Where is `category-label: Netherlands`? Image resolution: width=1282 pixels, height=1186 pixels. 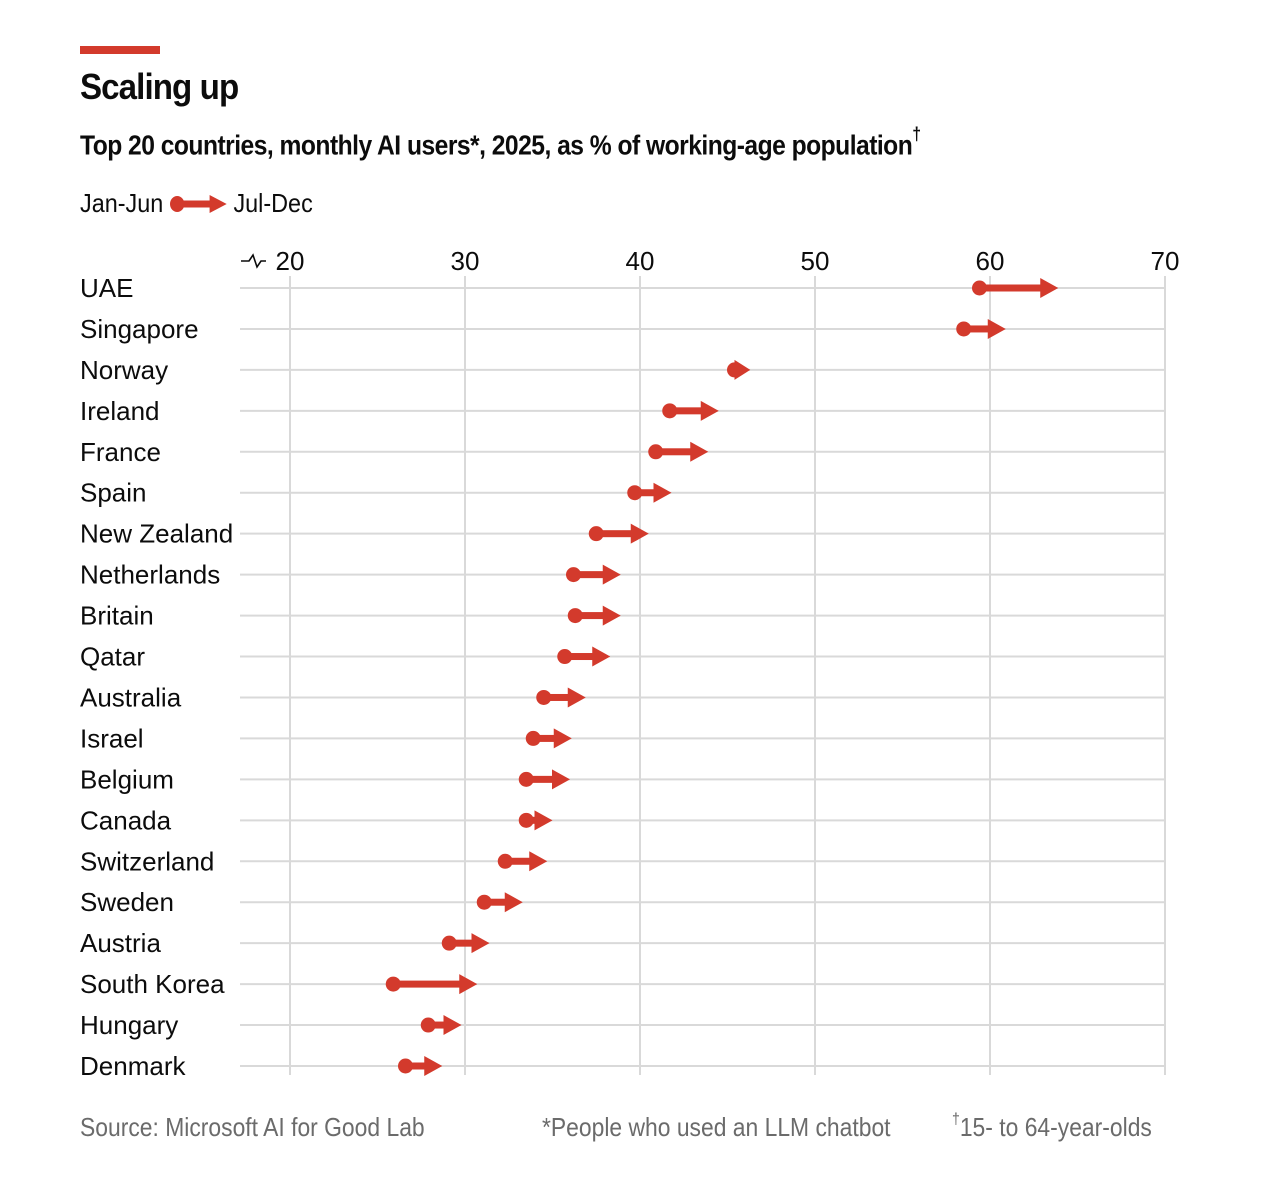
category-label: Netherlands is located at coordinates (150, 575).